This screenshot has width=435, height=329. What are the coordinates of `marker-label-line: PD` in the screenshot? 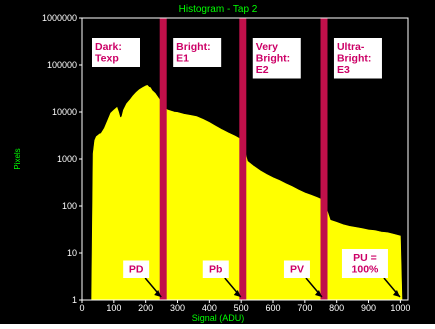 It's located at (136, 270).